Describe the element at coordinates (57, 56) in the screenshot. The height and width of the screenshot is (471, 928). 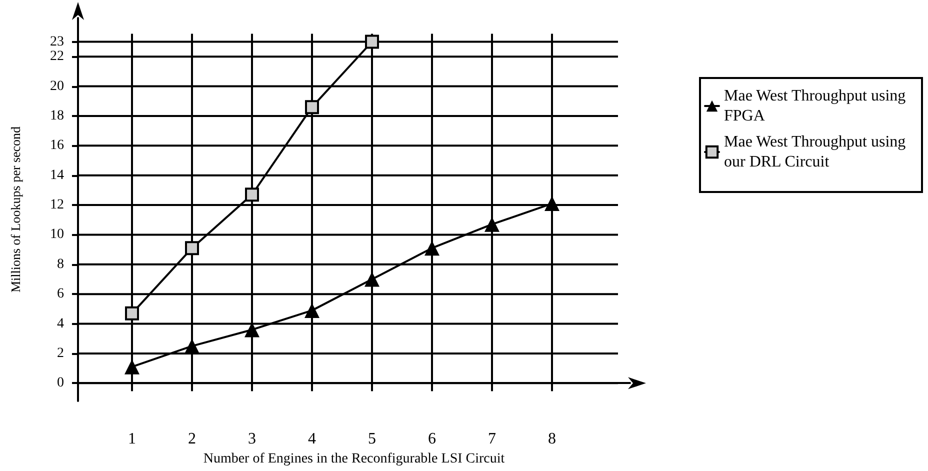
I see `y-tick-label: 22` at that location.